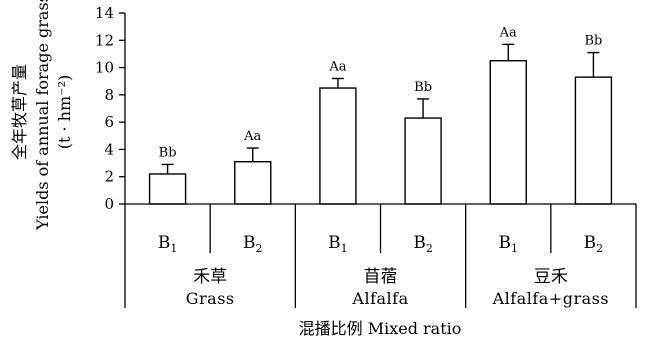  What do you see at coordinates (104, 68) in the screenshot?
I see `y-tick-label: 10` at bounding box center [104, 68].